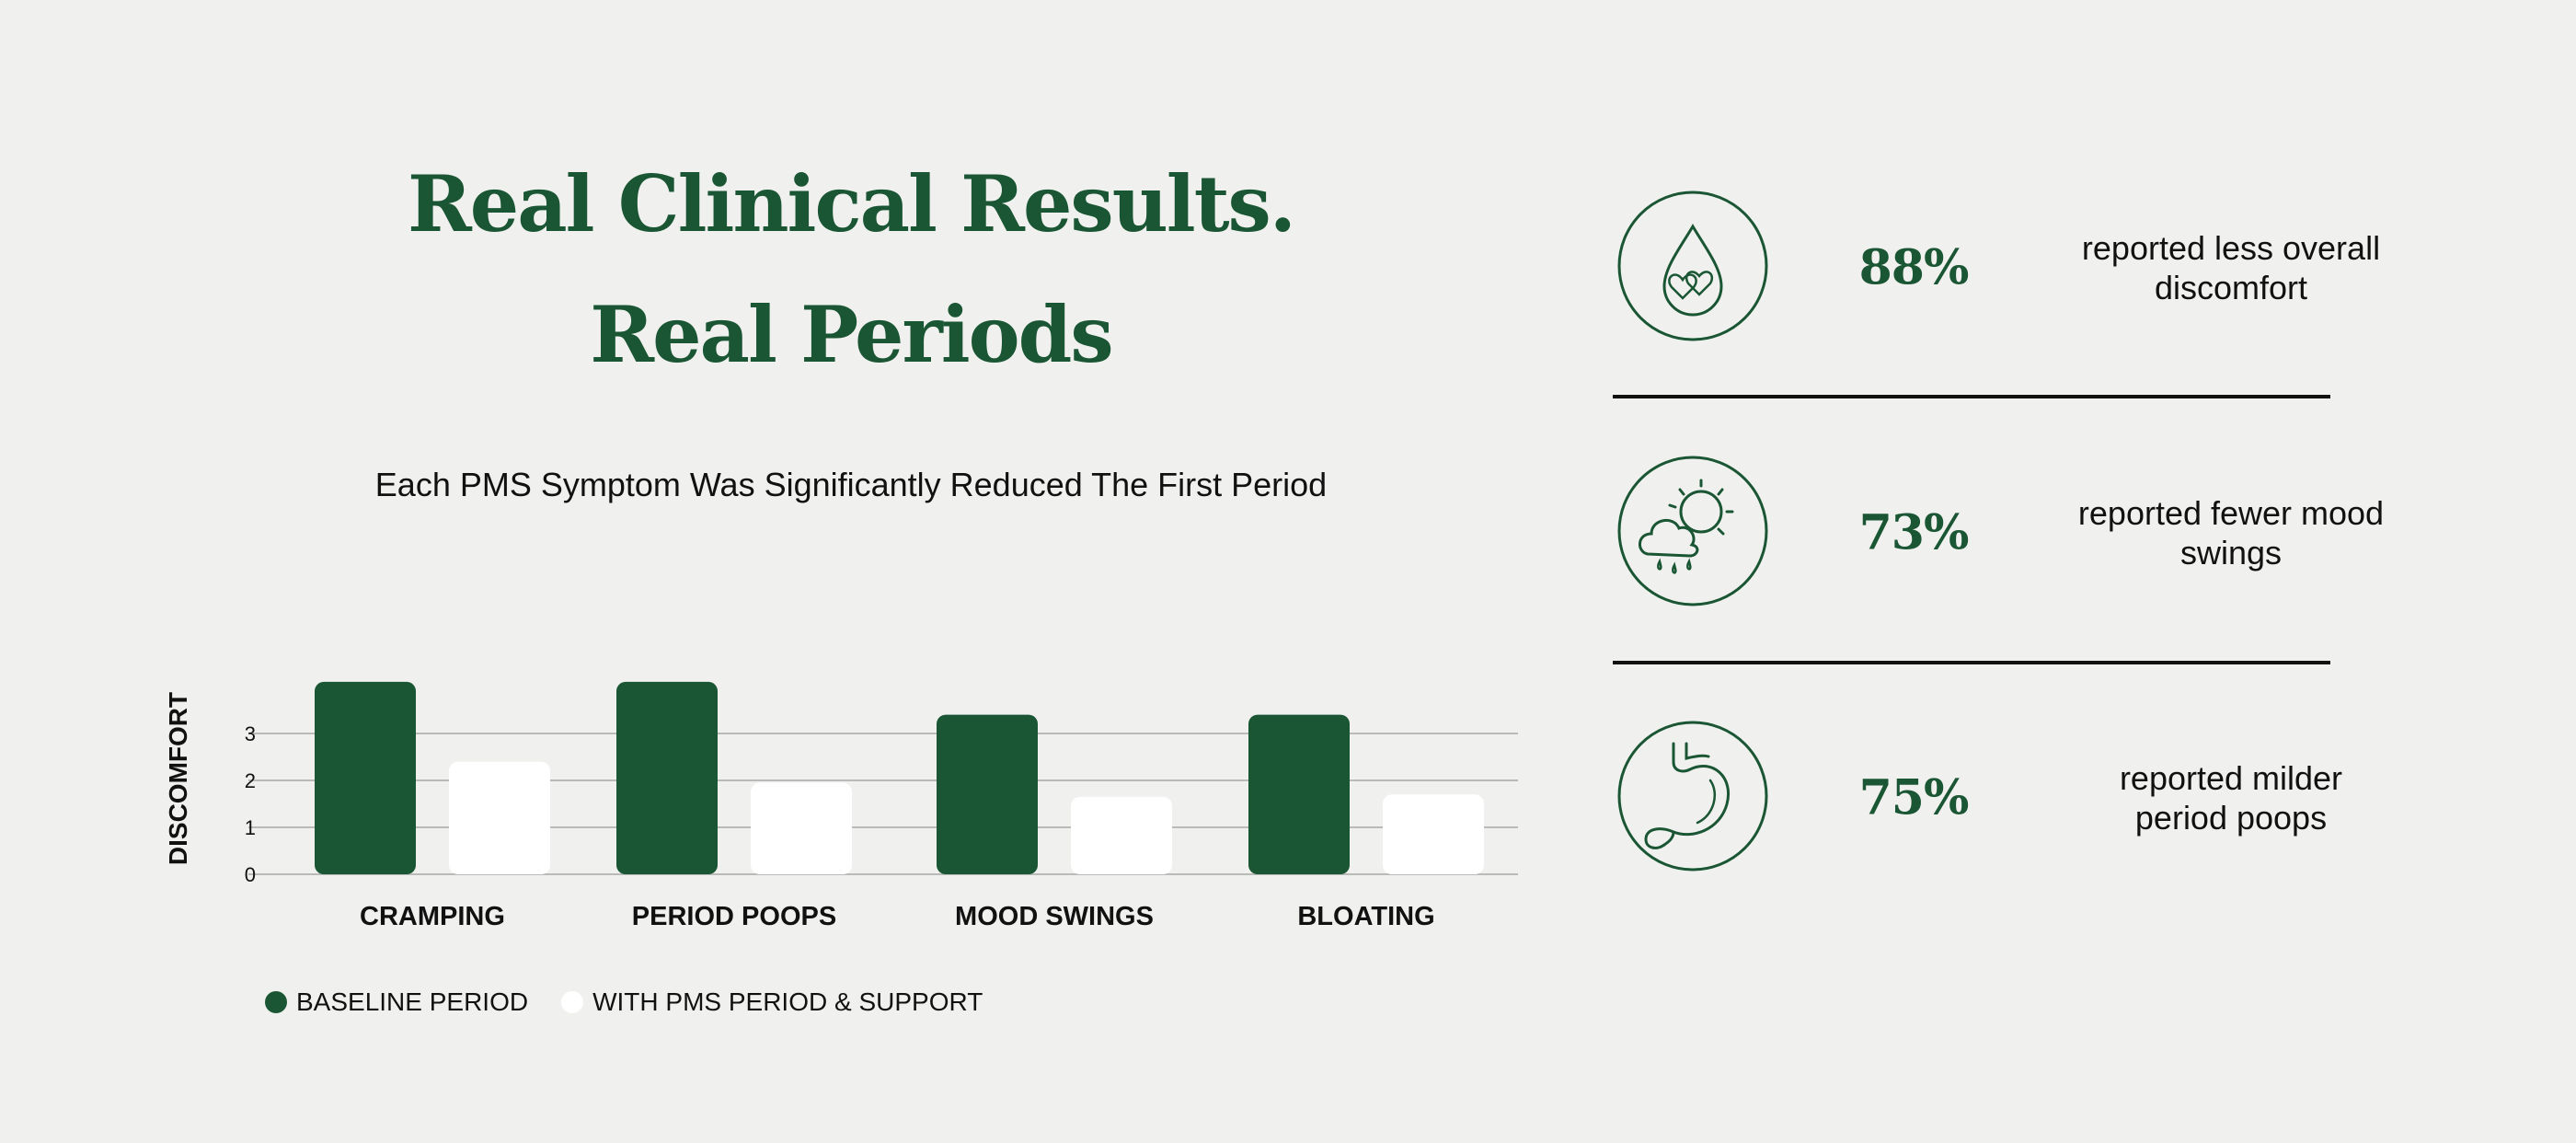  What do you see at coordinates (1365, 916) in the screenshot?
I see `x-tick-label: BLOATING` at bounding box center [1365, 916].